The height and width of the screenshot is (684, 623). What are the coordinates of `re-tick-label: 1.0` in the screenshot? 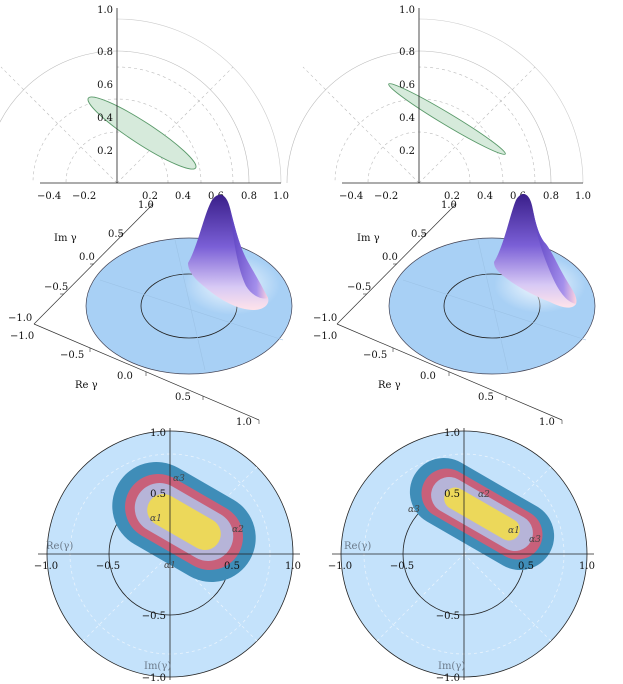 It's located at (244, 422).